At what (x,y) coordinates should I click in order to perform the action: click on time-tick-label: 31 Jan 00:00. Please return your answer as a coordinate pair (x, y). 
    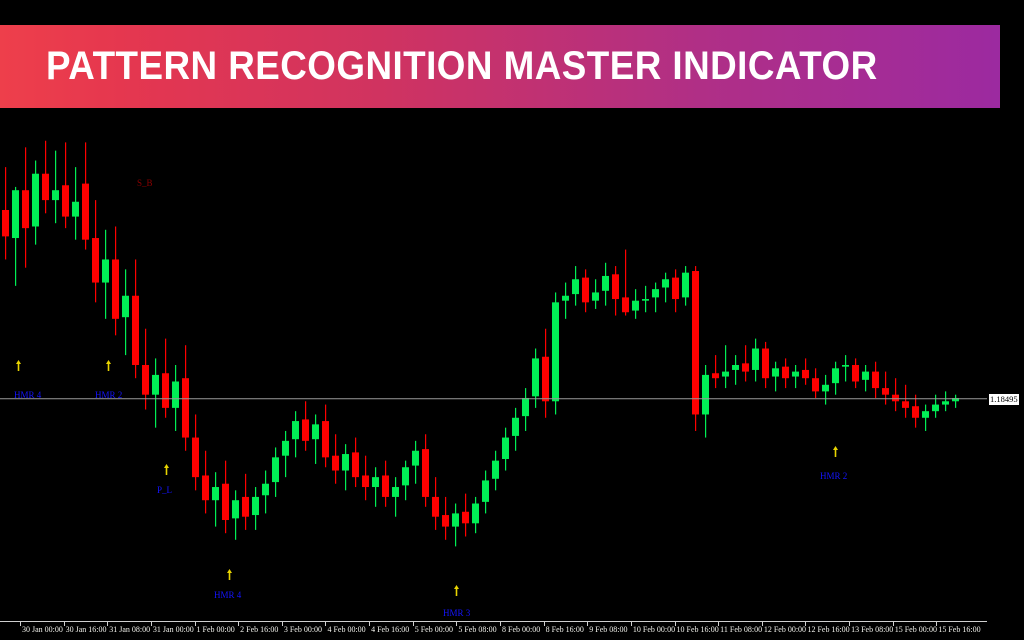
    Looking at the image, I should click on (173, 629).